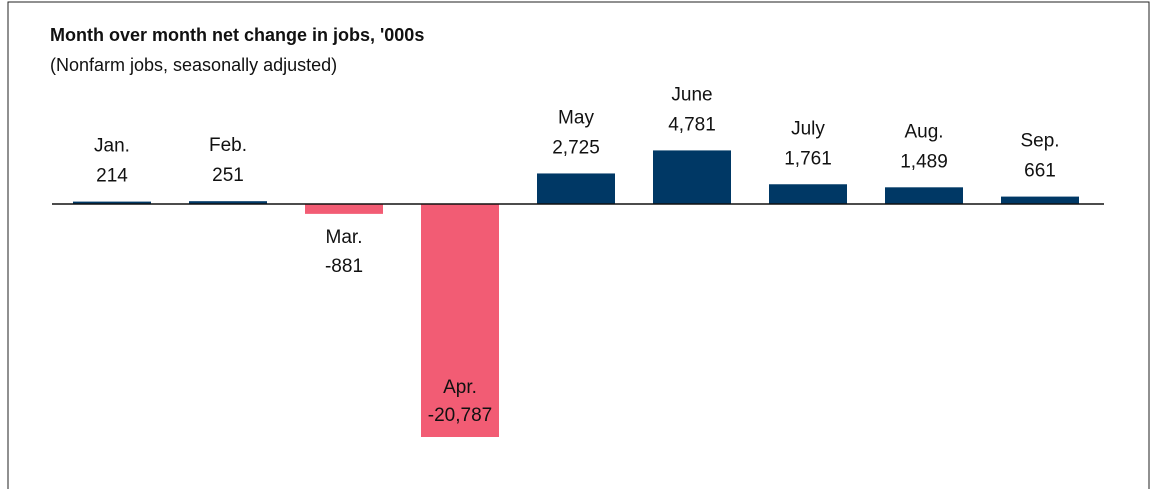 The image size is (1155, 489). What do you see at coordinates (228, 145) in the screenshot?
I see `category-label: Feb.` at bounding box center [228, 145].